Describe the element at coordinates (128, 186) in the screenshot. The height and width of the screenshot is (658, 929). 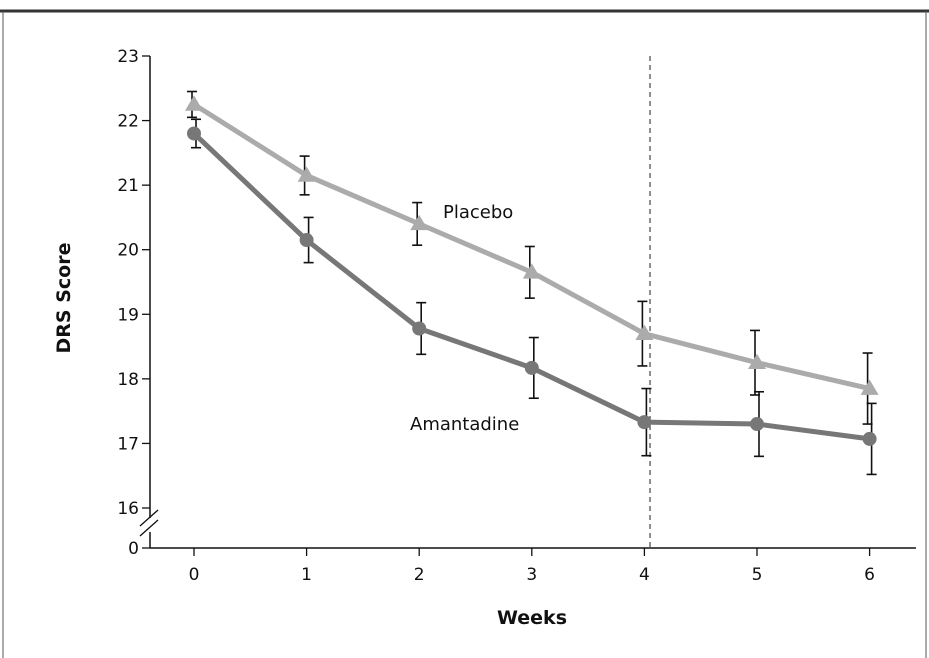
I see `y-tick-label: 21` at that location.